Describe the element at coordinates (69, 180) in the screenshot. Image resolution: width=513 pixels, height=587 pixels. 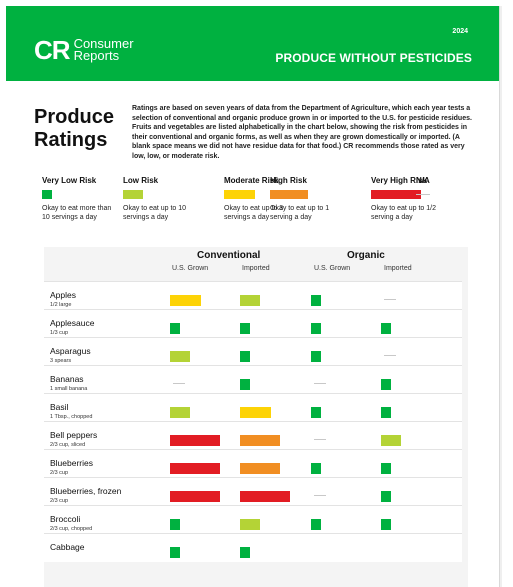
I see `legend-label: Very Low Risk` at that location.